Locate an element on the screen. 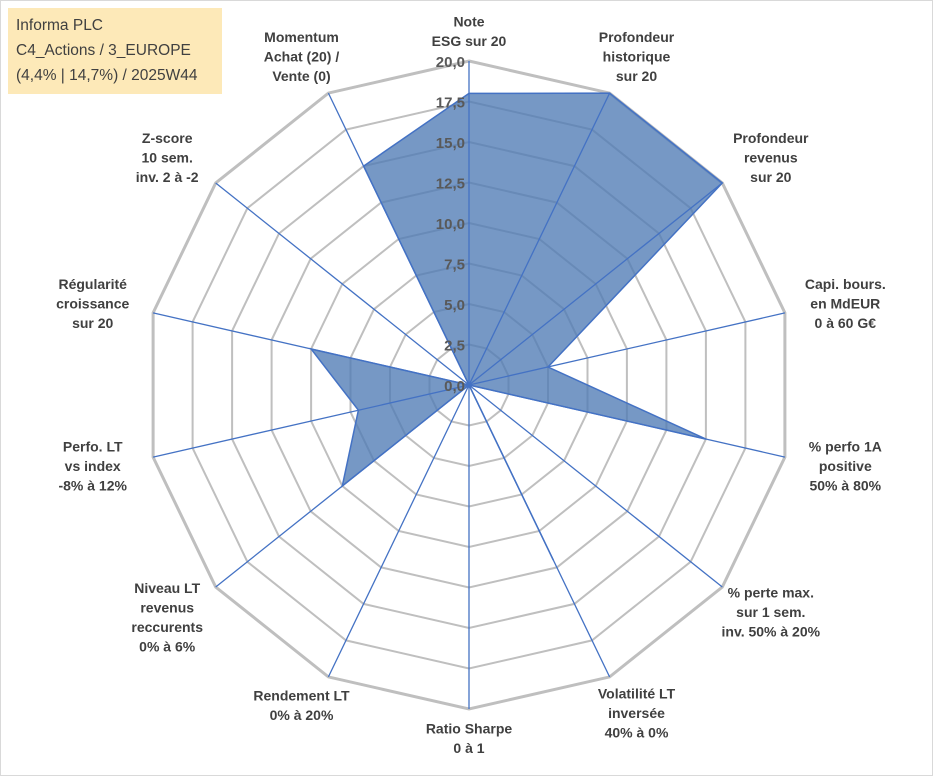 The height and width of the screenshot is (776, 933). axis-label-2: Profondeur revenus sur 20 is located at coordinates (771, 157).